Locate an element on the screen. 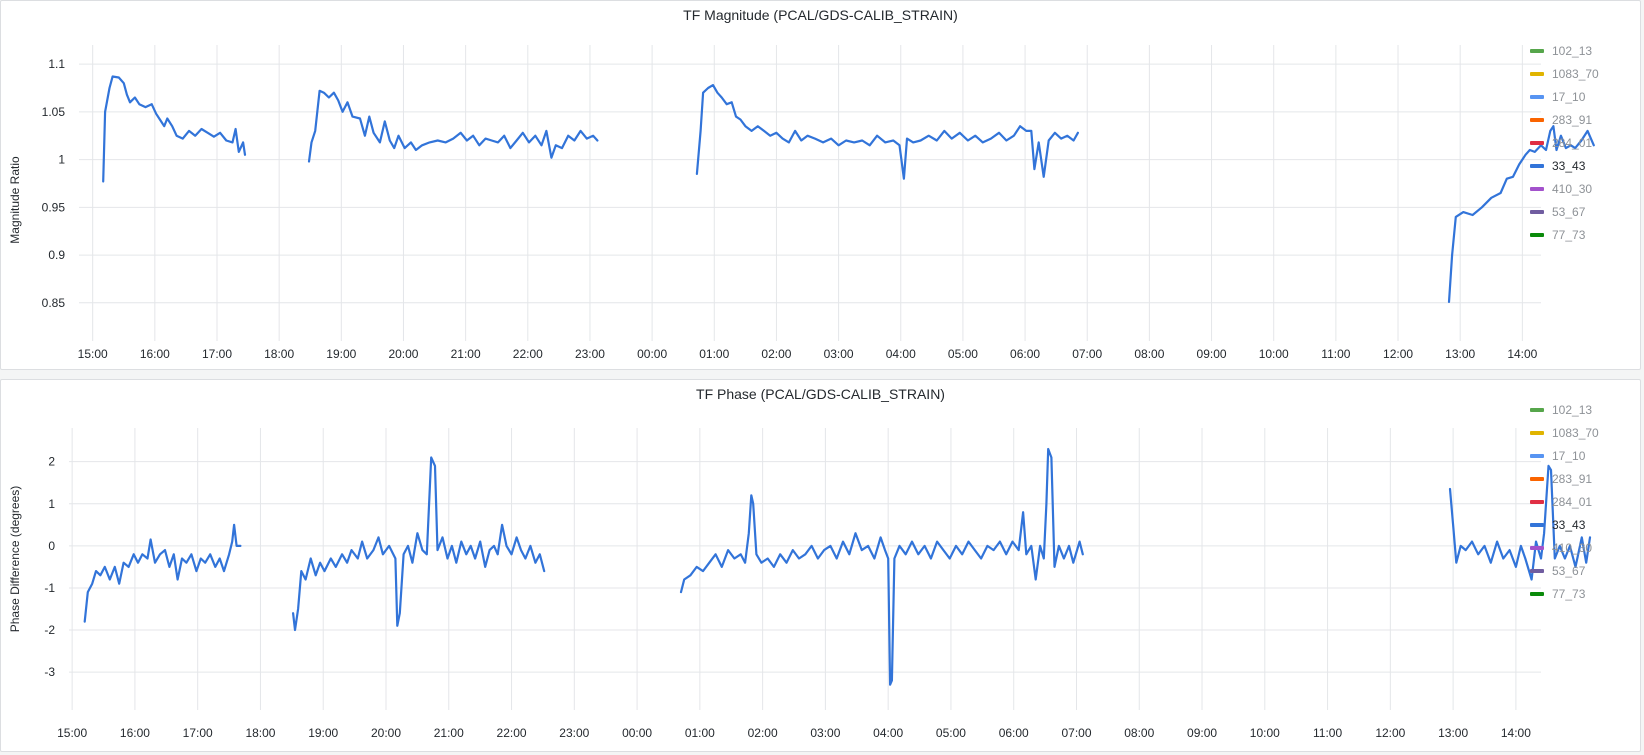 The image size is (1644, 755). magnitude-x-tick-label: 18:00 is located at coordinates (279, 354).